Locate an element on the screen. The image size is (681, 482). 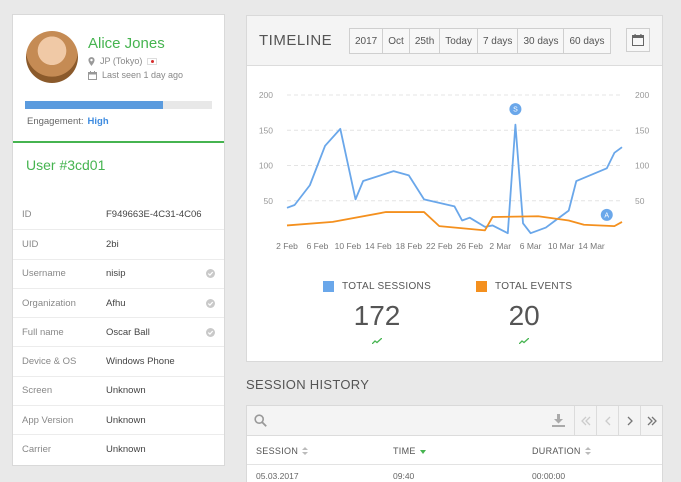
property-row: Organization Afhu is located at coordinates (118, 302).